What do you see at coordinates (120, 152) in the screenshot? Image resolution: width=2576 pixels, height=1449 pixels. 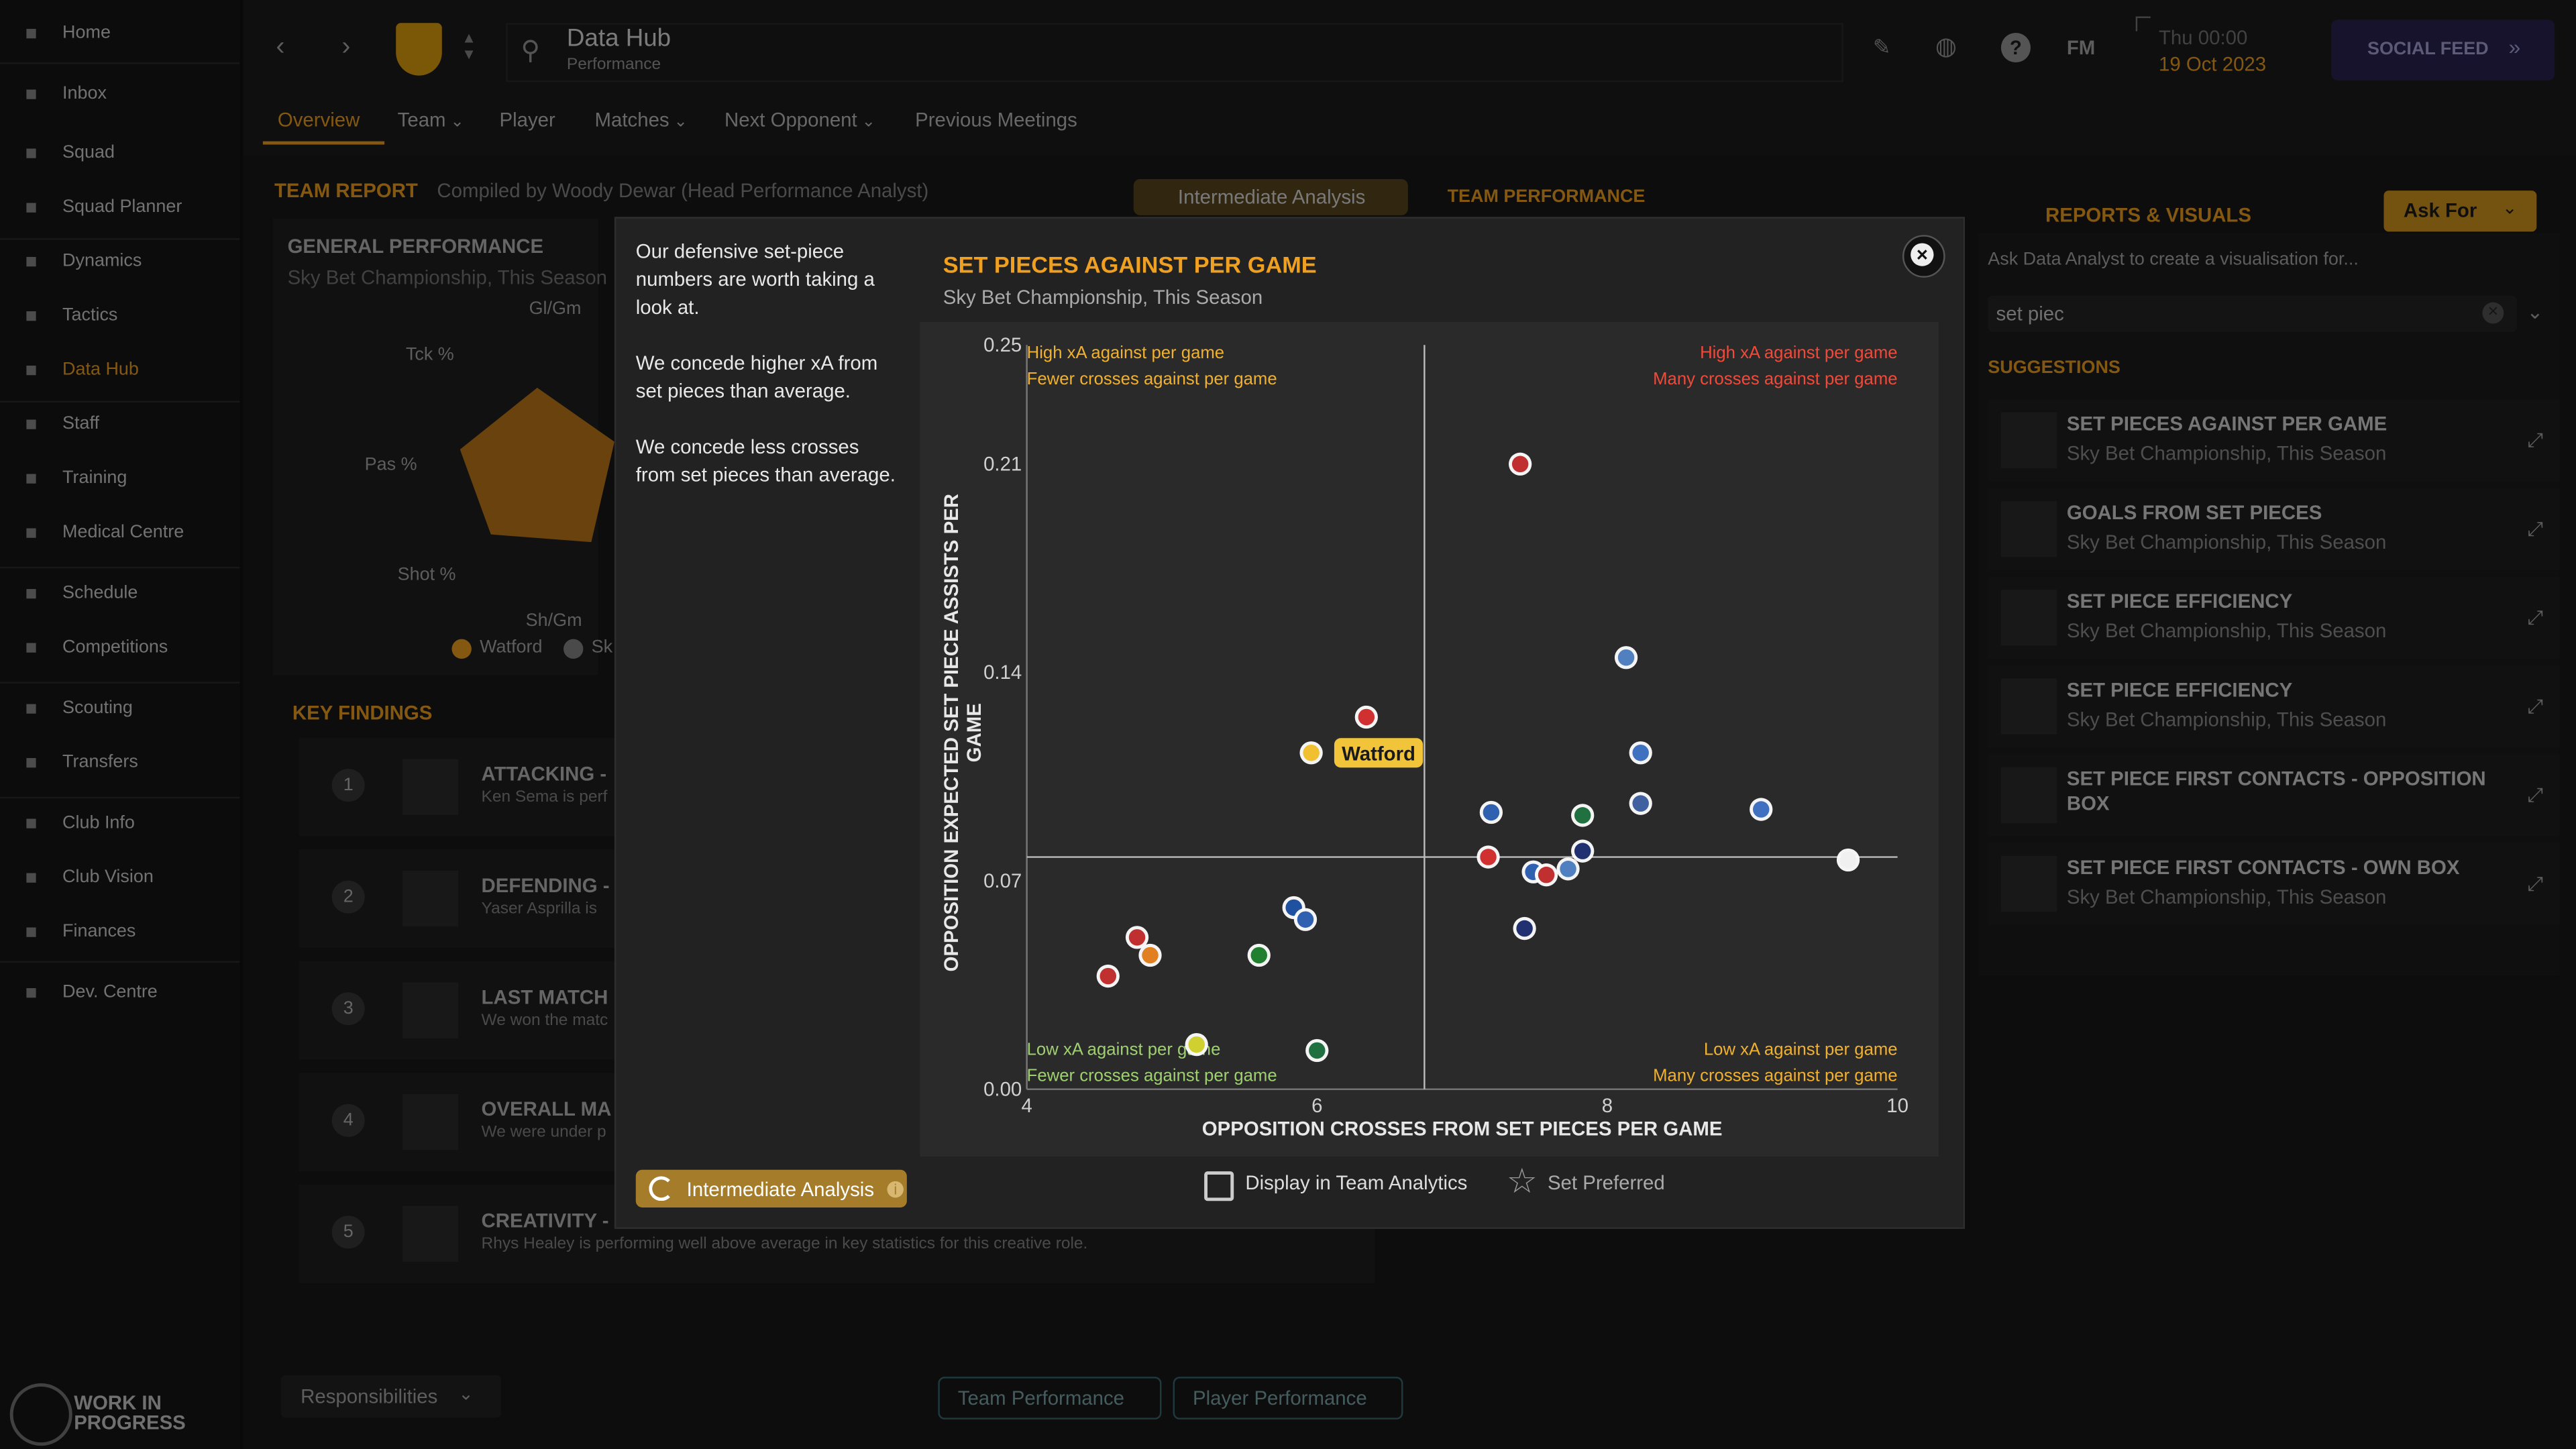 I see `nav-item-squad: ■ Squad` at bounding box center [120, 152].